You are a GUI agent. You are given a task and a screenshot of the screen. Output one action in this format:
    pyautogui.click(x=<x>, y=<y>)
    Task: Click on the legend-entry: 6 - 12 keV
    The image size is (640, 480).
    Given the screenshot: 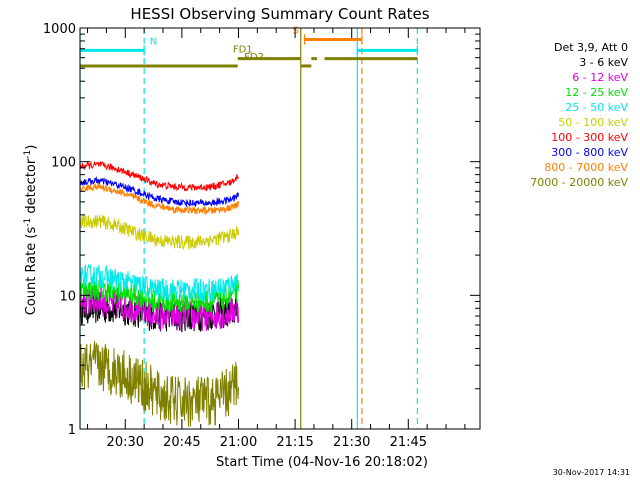 What is the action you would take?
    pyautogui.click(x=600, y=77)
    